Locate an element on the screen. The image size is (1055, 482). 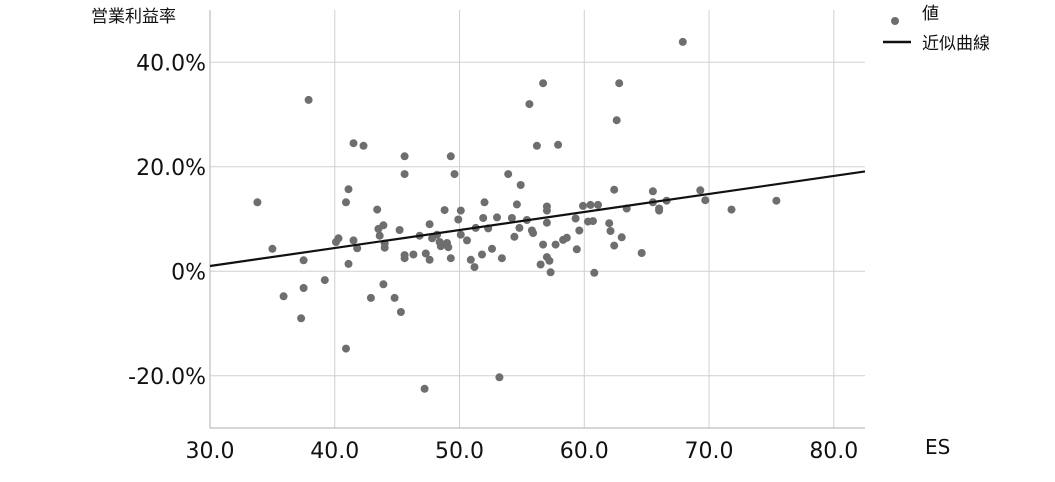
y-tick-label: 0% is located at coordinates (188, 272).